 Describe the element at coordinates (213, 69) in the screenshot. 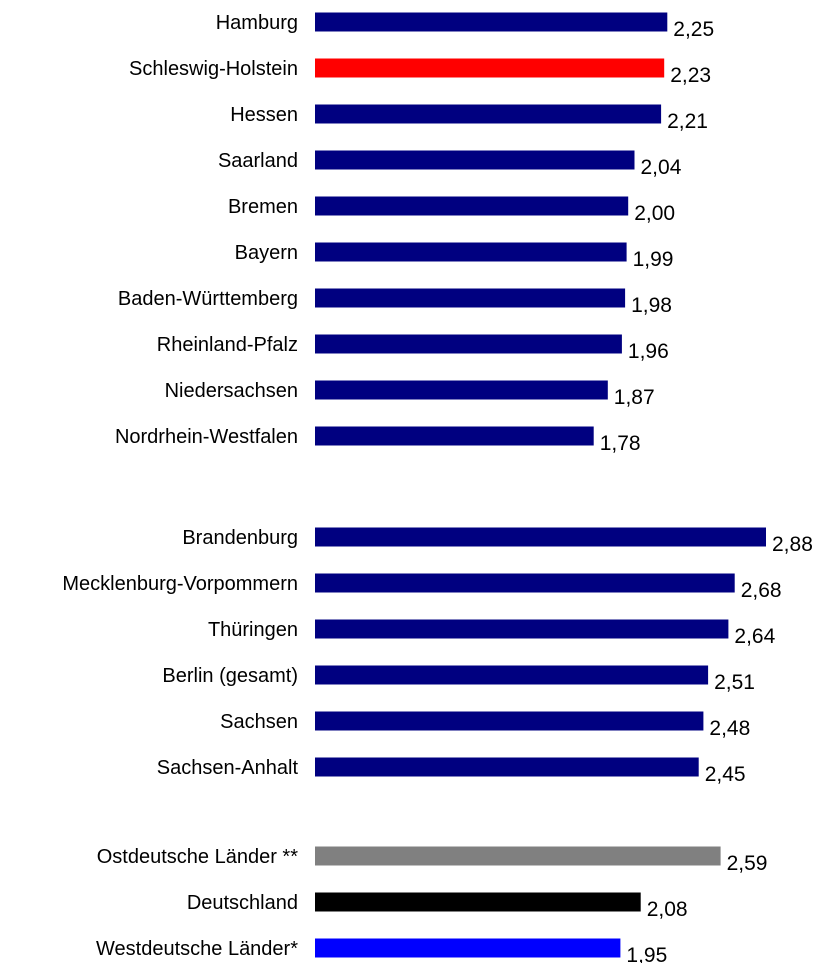

I see `category-label-schleswig-holstein: Schleswig-Holstein` at that location.